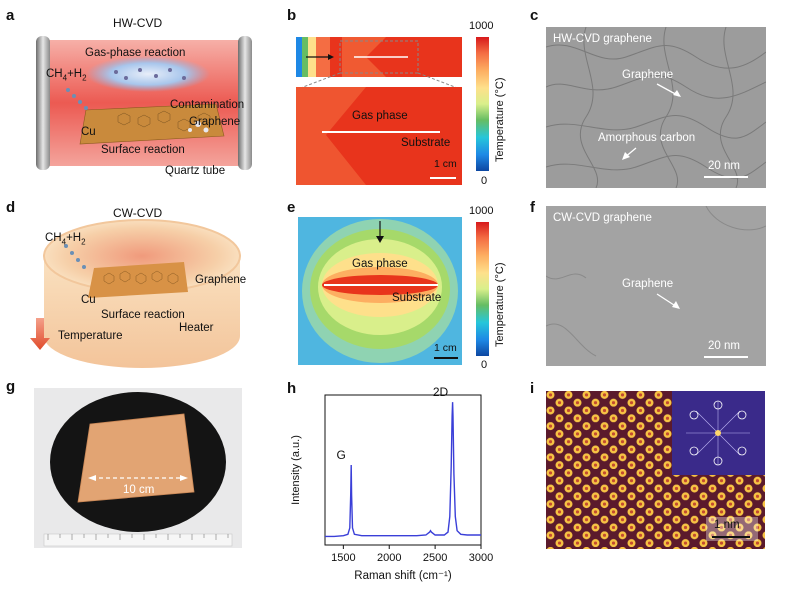 Image resolution: width=798 pixels, height=590 pixels. What do you see at coordinates (648, 284) in the screenshot?
I see `graphene-label-f: Graphene` at bounding box center [648, 284].